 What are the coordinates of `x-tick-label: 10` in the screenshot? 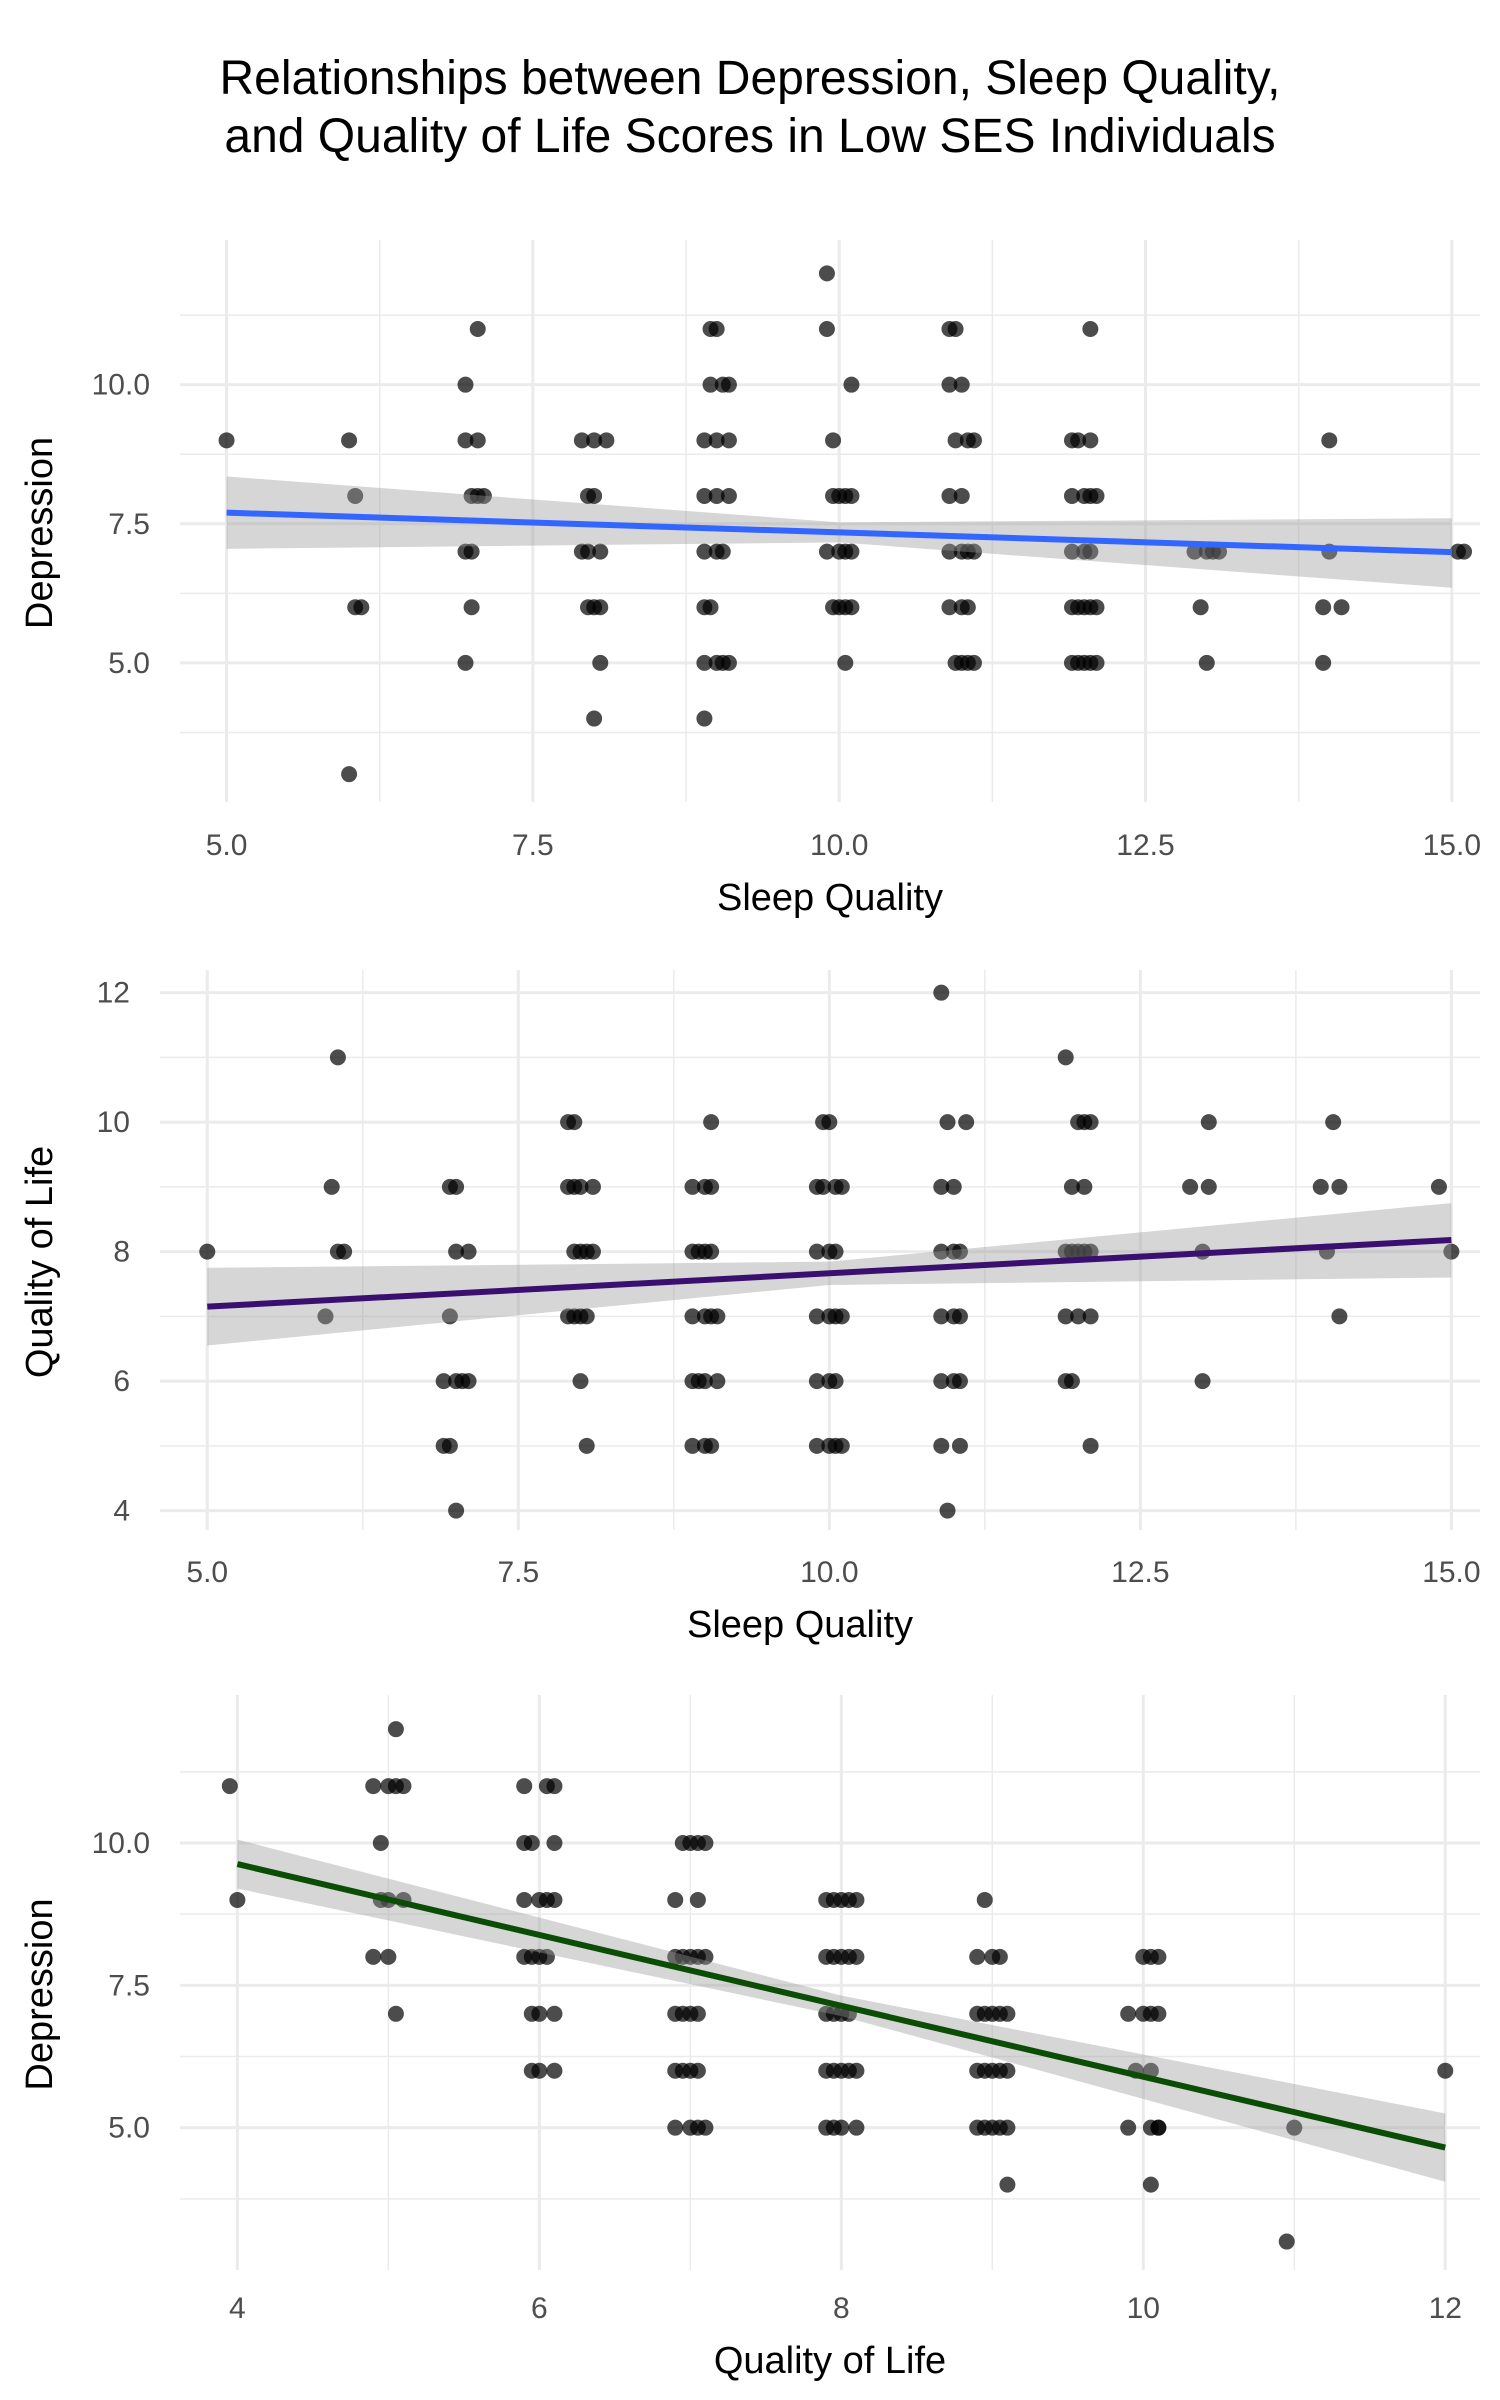 It's located at (1143, 2308).